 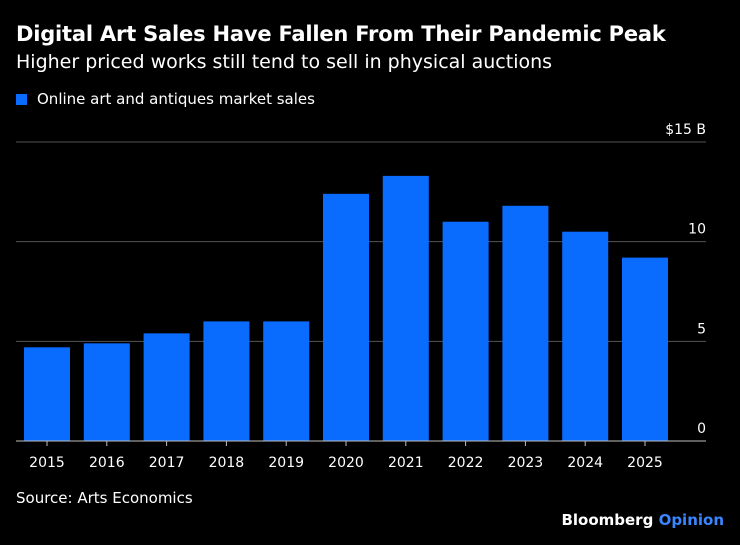 What do you see at coordinates (607, 520) in the screenshot?
I see `brand-name: Bloomberg` at bounding box center [607, 520].